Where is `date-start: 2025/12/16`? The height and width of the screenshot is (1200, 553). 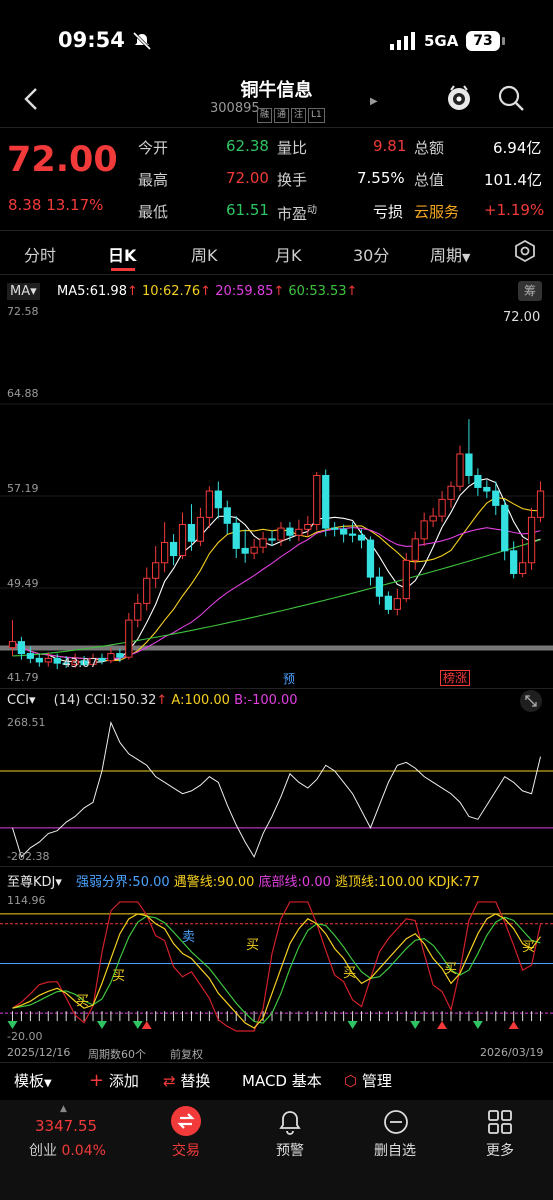 date-start: 2025/12/16 is located at coordinates (39, 1052).